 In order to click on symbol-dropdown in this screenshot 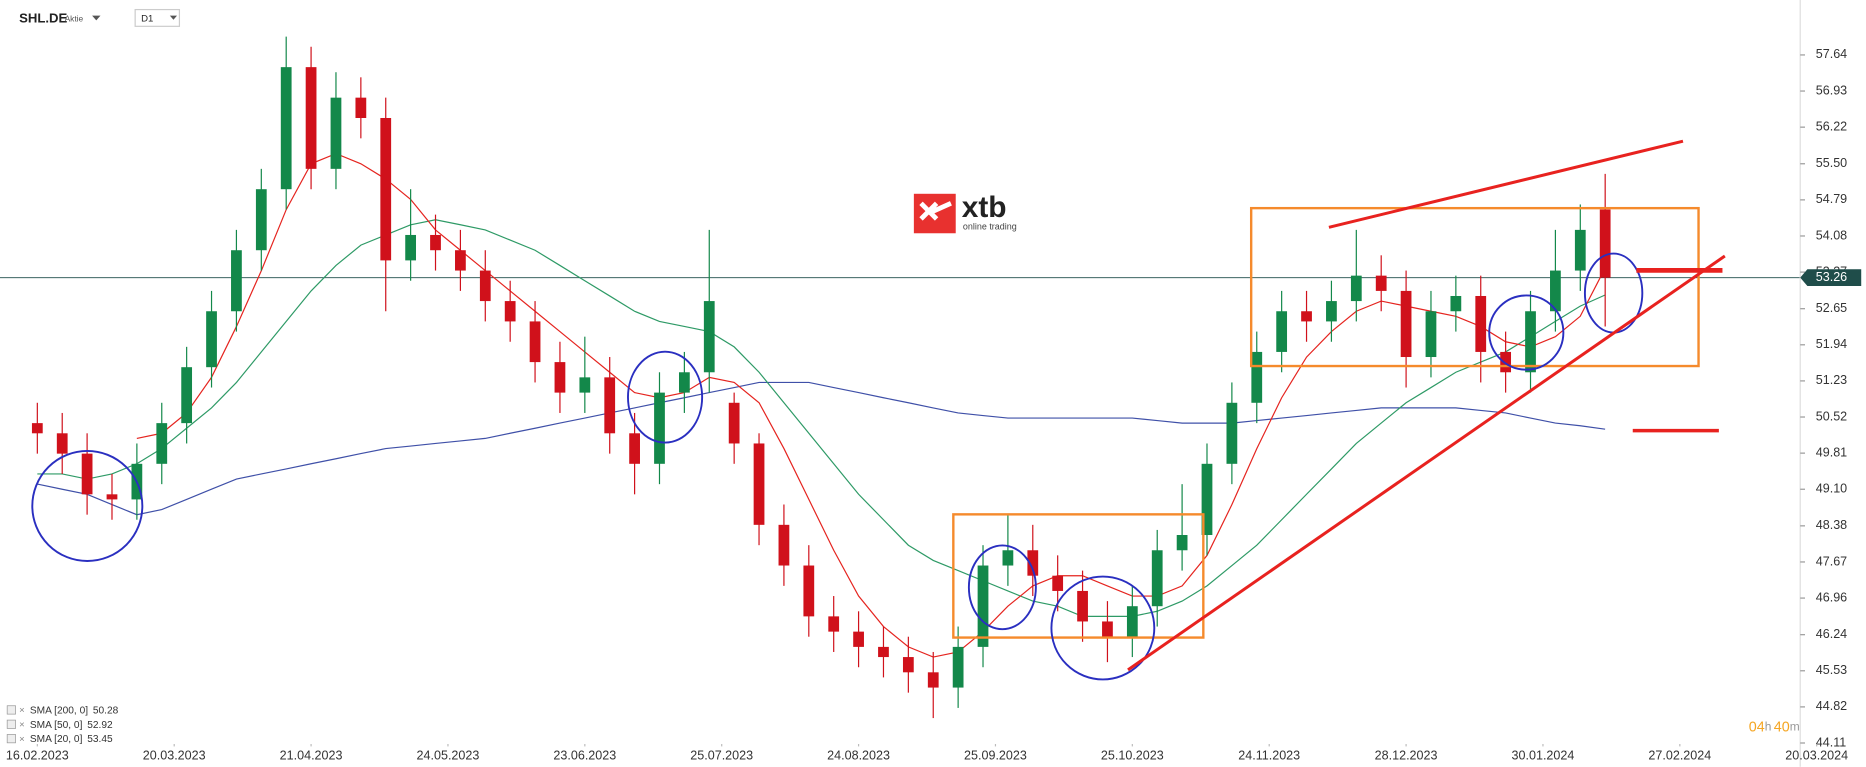, I will do `click(96, 18)`.